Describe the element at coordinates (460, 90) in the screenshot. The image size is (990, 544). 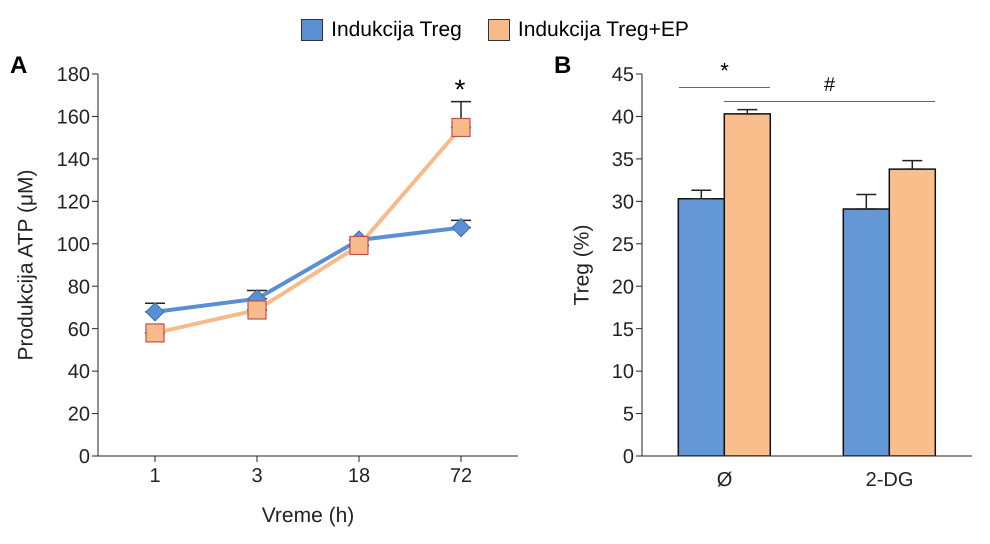
I see `annotation: *` at that location.